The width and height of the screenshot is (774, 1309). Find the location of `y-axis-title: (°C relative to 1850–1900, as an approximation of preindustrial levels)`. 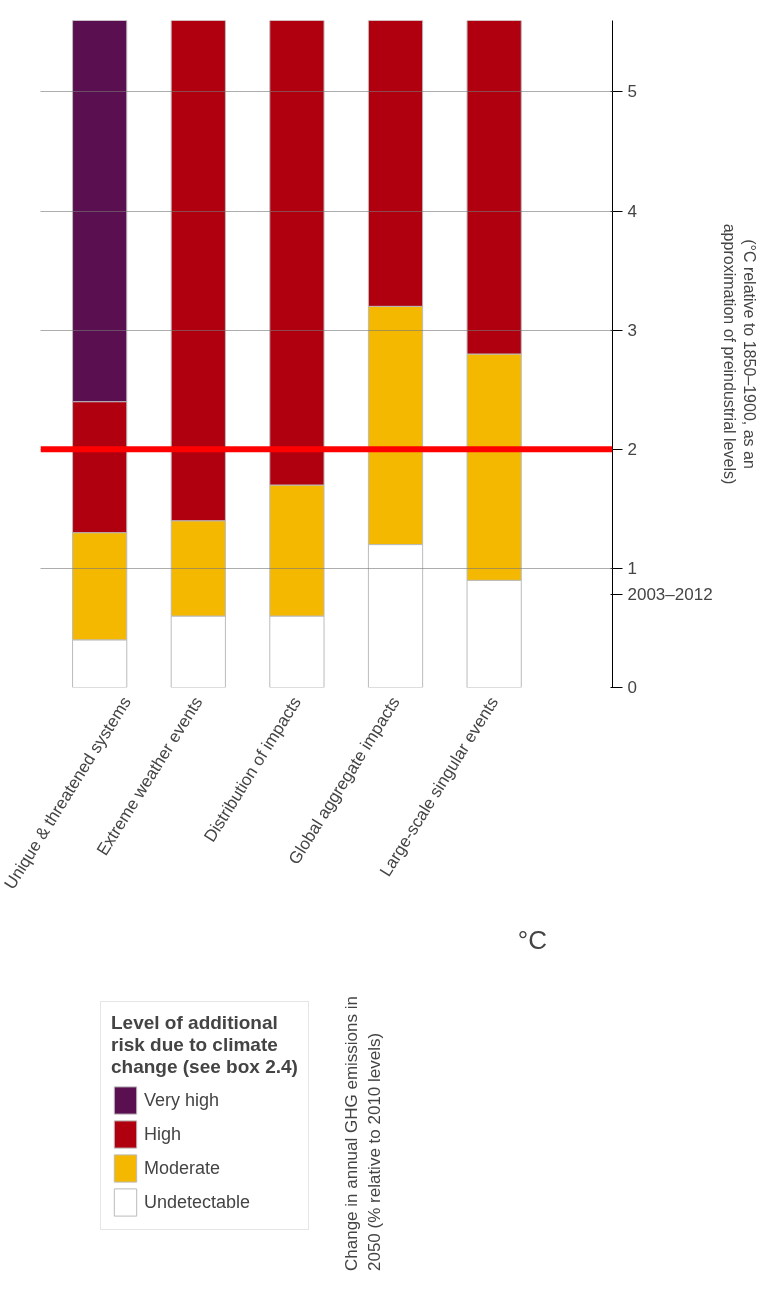

y-axis-title: (°C relative to 1850–1900, as an approximation of preindustrial levels) is located at coordinates (739, 354).